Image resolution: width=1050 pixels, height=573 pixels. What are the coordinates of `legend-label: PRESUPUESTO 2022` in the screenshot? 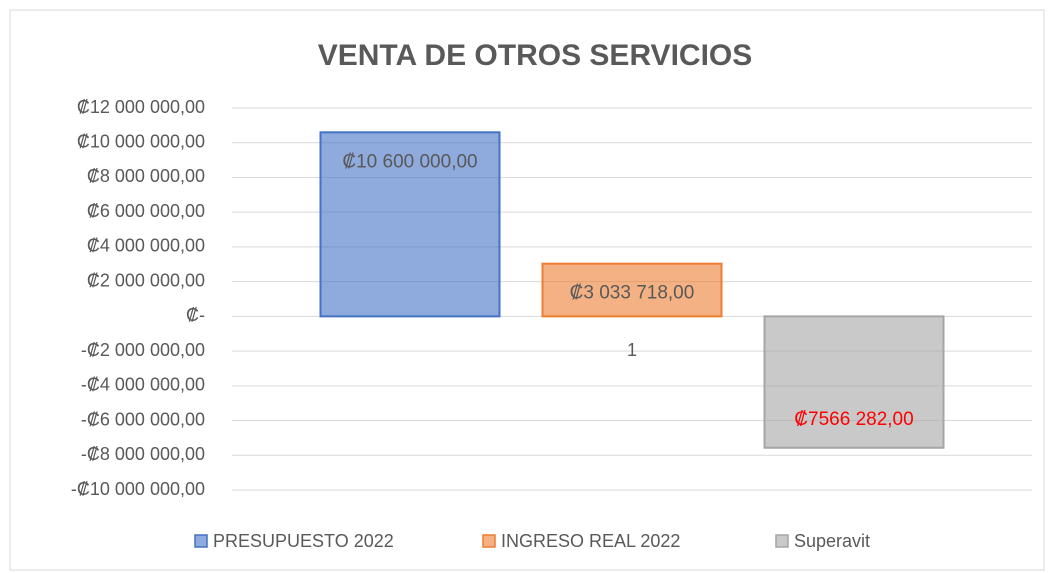 It's located at (303, 541).